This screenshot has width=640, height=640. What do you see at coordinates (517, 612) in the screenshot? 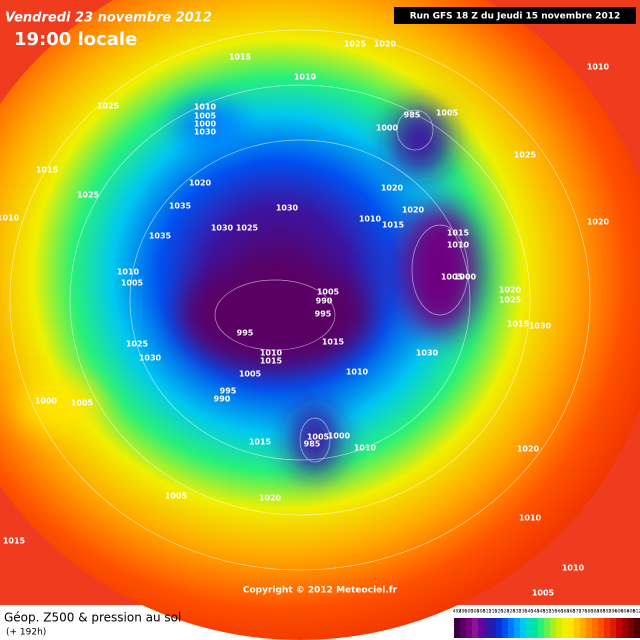
I see `scale-label: 532` at bounding box center [517, 612].